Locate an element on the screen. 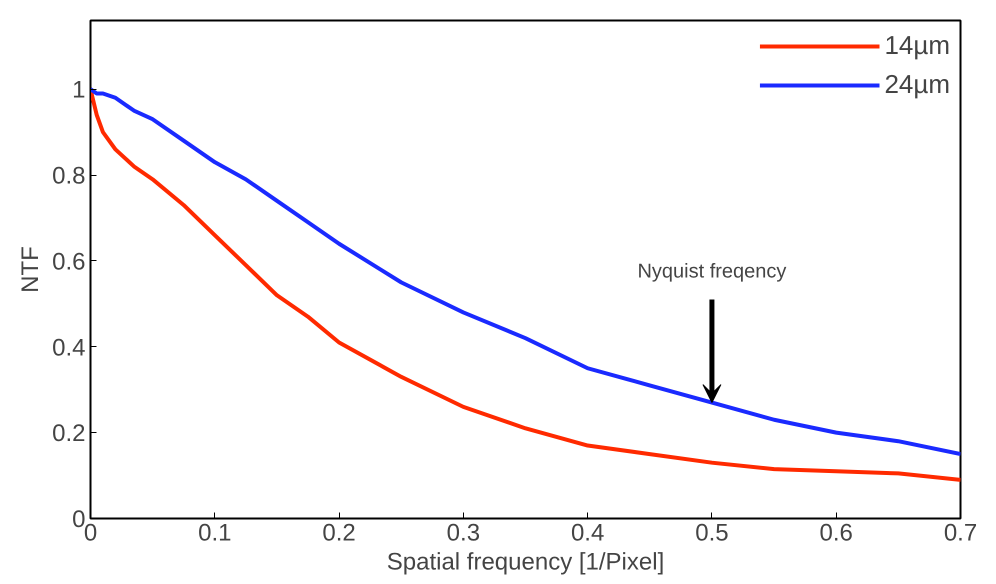 This screenshot has width=996, height=584. x-tick-label: 0.5 is located at coordinates (712, 533).